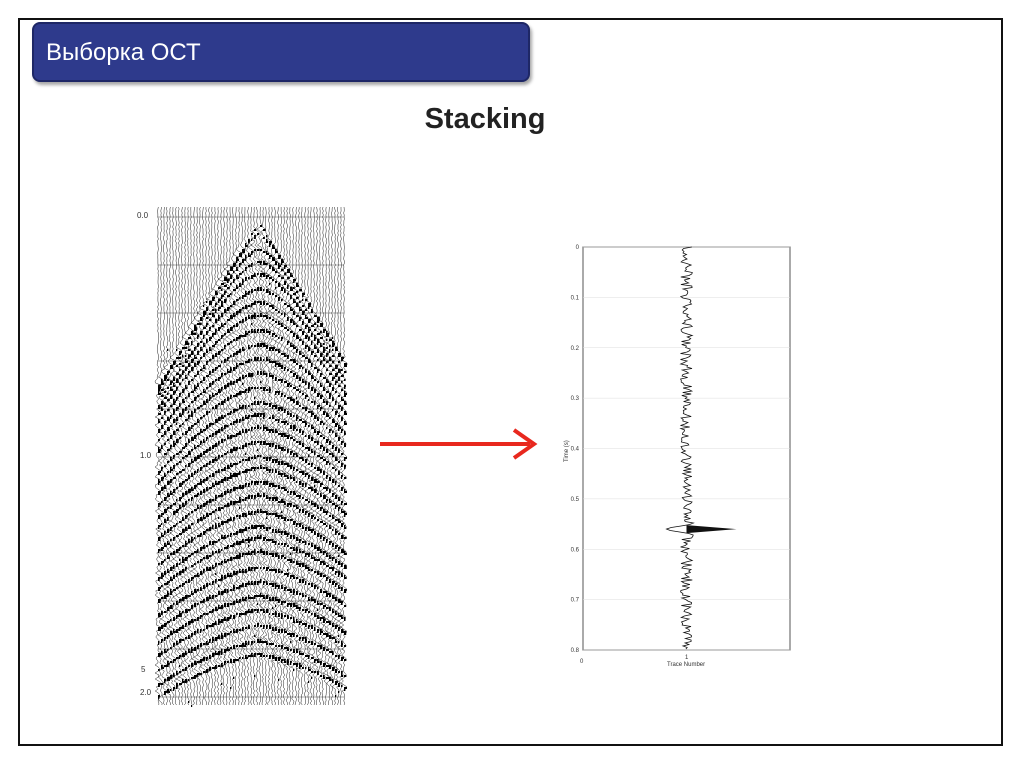 The image size is (1024, 767). What do you see at coordinates (711, 529) in the screenshot?
I see `reflection-peak` at bounding box center [711, 529].